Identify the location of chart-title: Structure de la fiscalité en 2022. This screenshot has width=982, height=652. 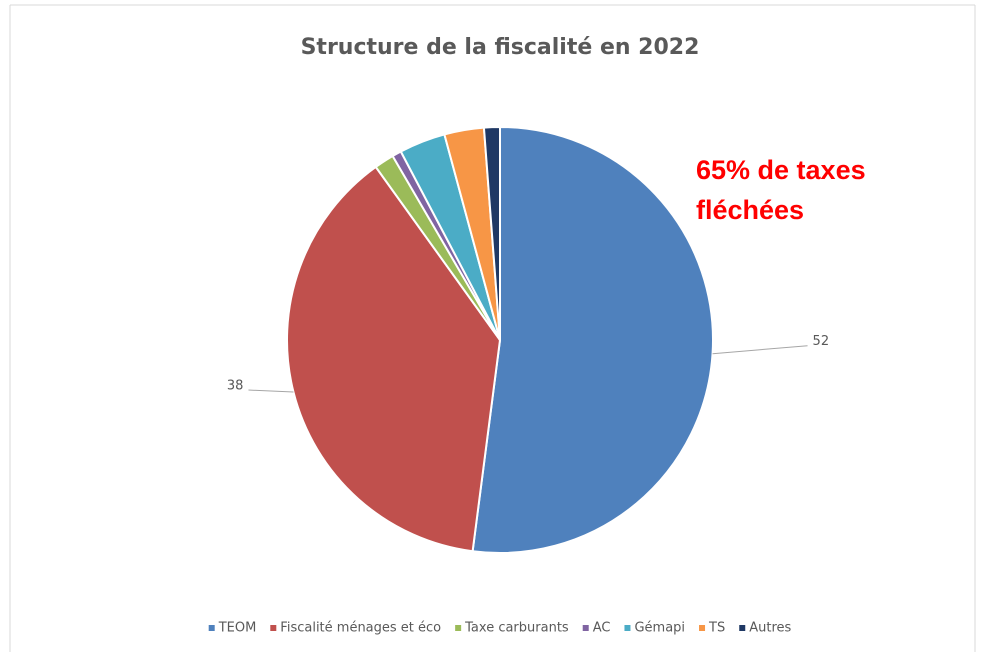
(500, 47).